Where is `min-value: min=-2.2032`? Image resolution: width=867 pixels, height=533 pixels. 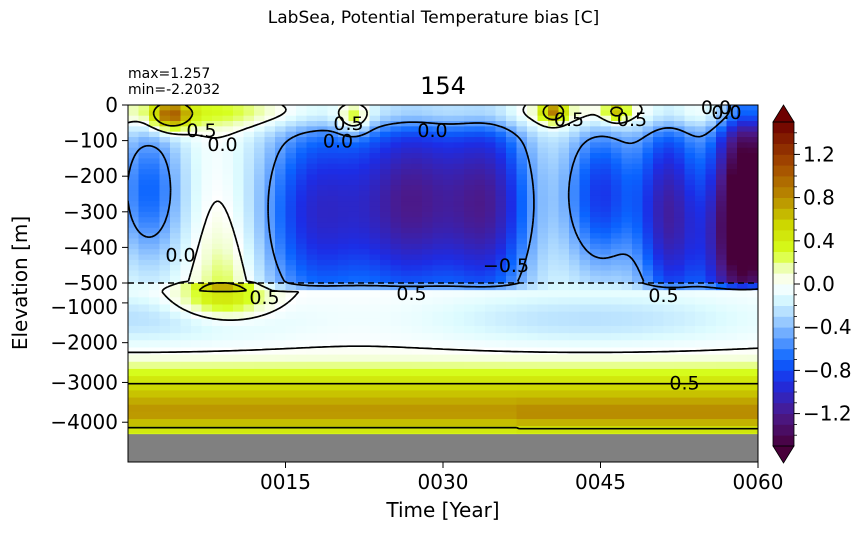 min-value: min=-2.2032 is located at coordinates (174, 90).